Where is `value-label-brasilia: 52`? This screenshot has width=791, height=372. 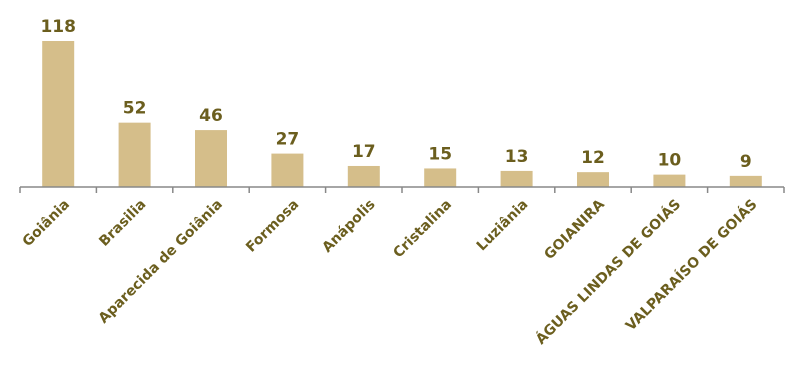 value-label-brasilia: 52 is located at coordinates (135, 109).